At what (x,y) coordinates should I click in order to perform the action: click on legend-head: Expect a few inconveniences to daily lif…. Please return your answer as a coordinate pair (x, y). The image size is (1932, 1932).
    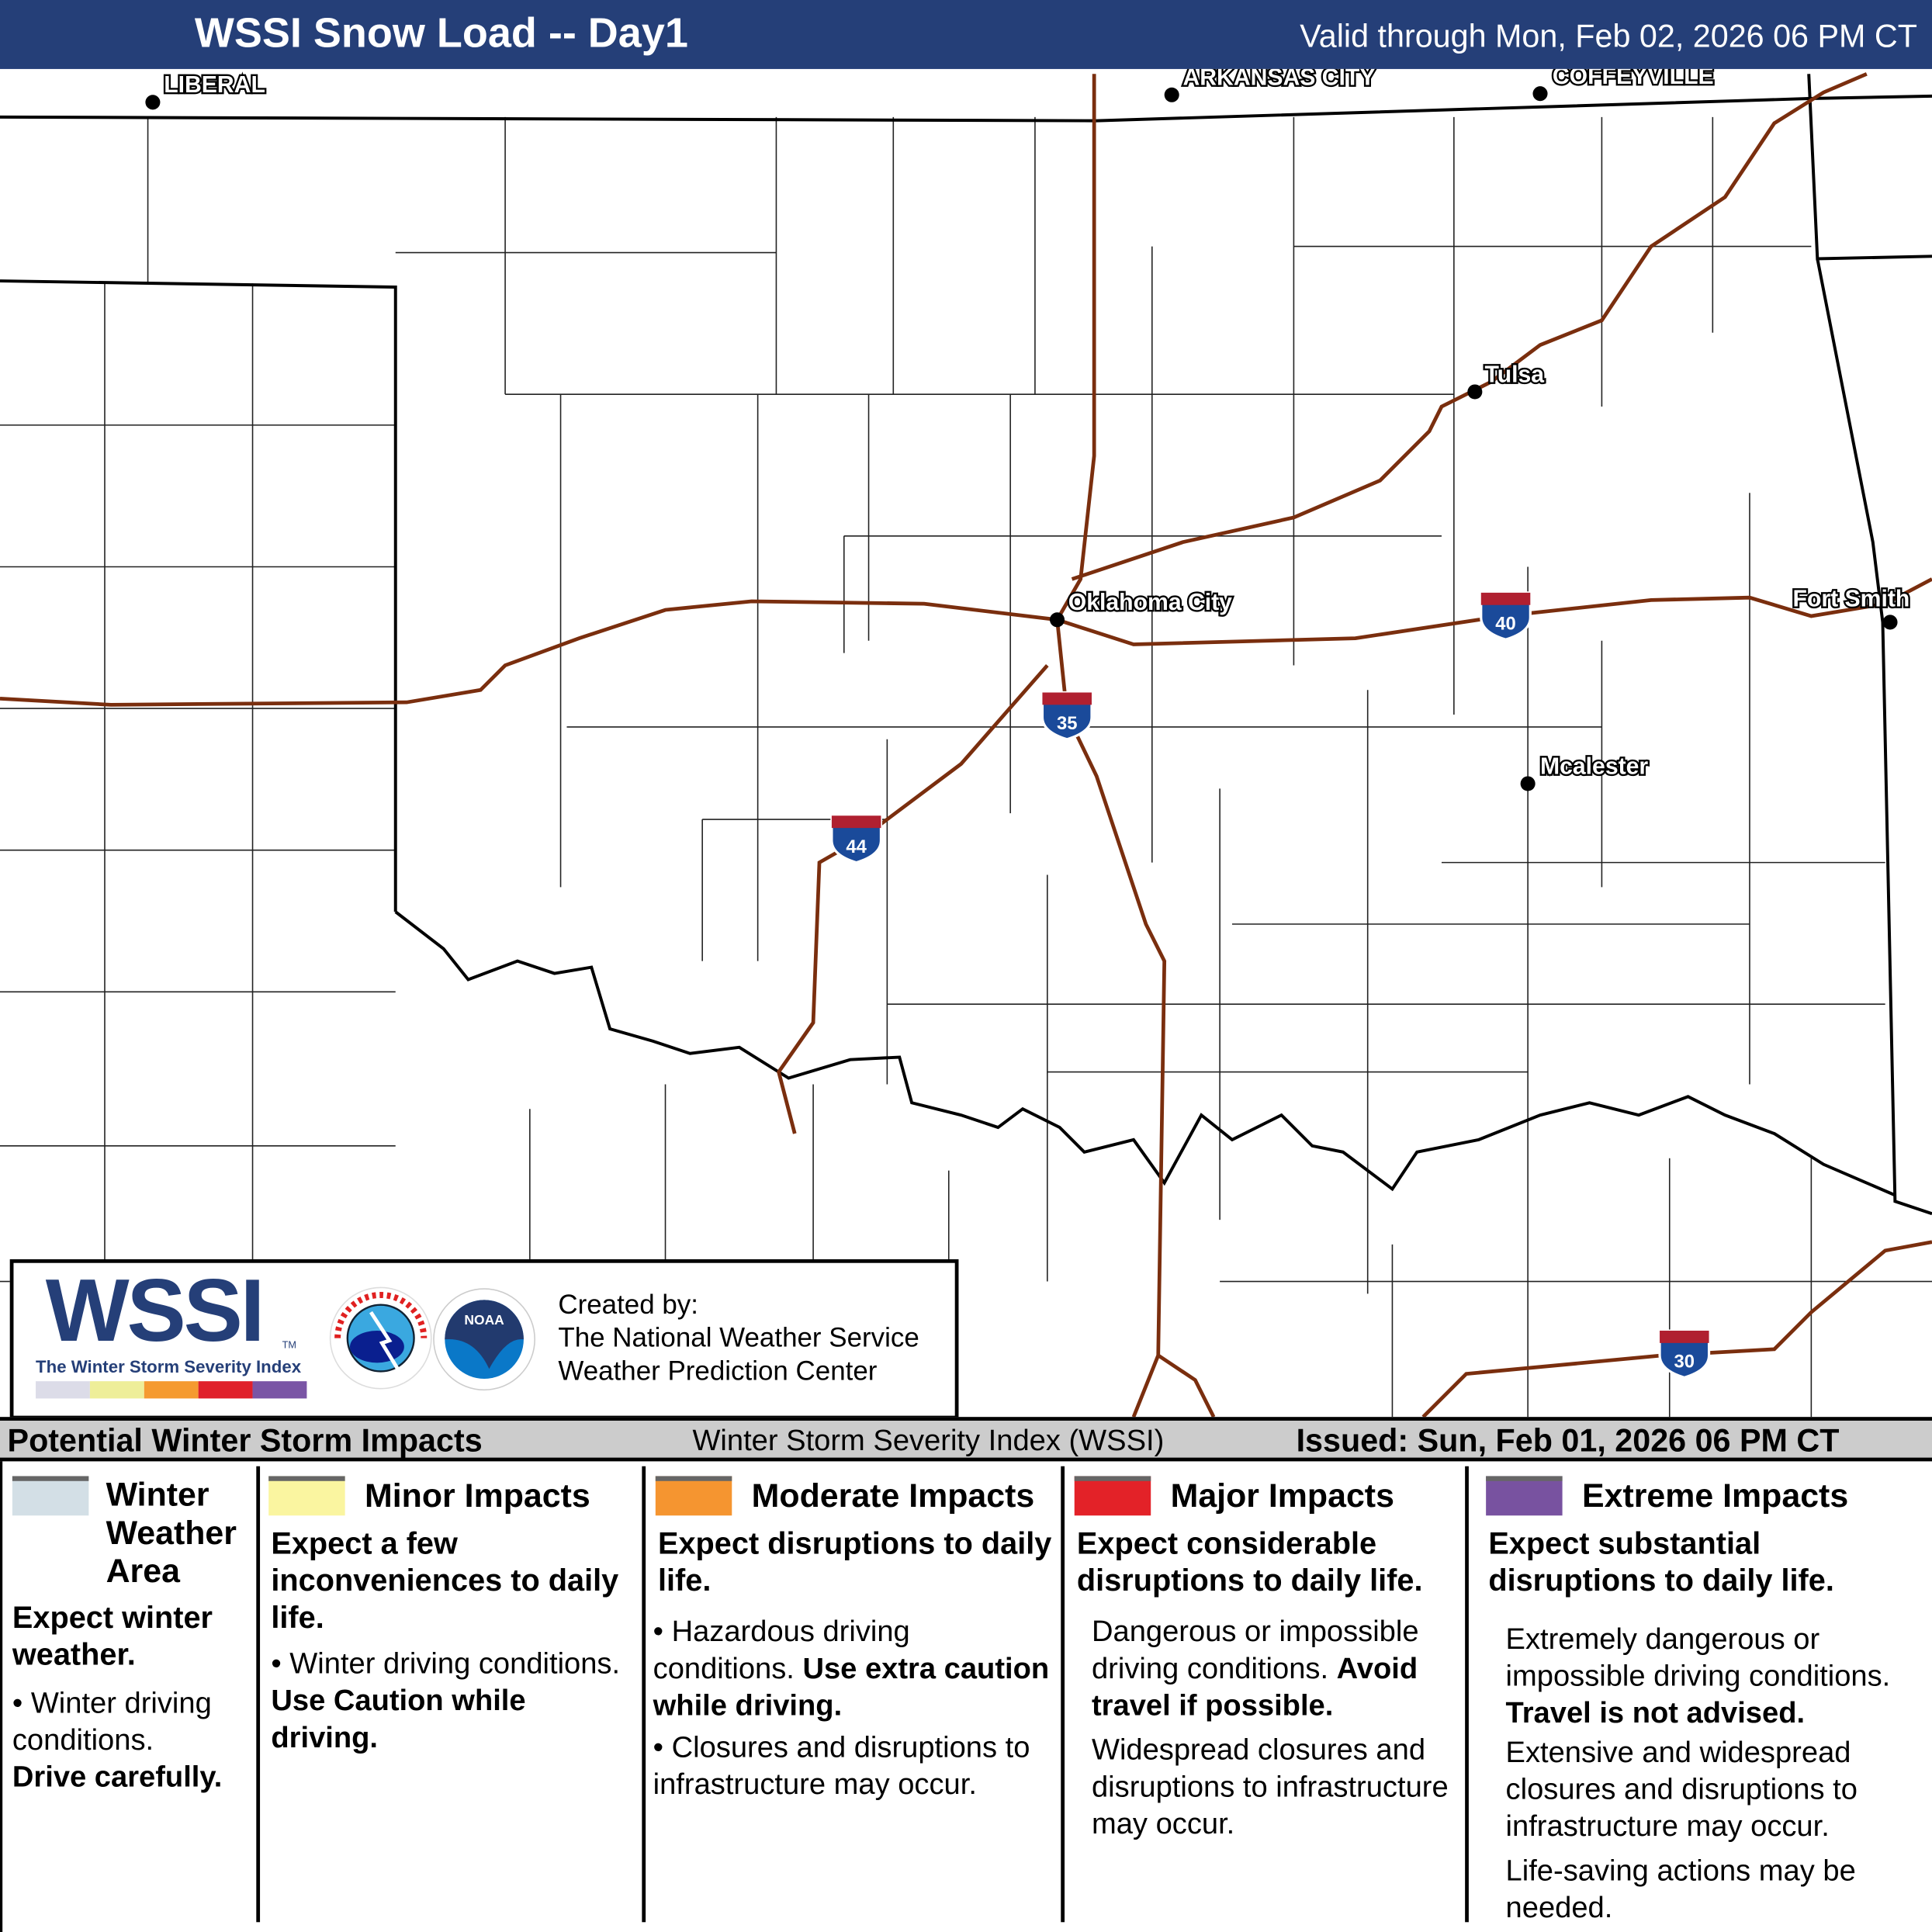
    Looking at the image, I should click on (445, 1581).